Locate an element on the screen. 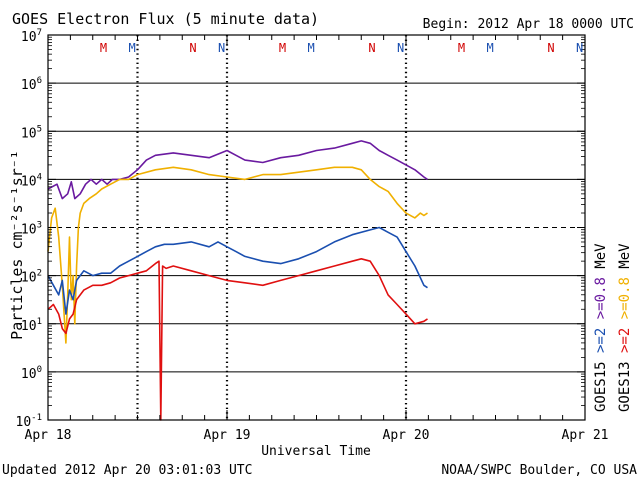 The image size is (640, 480). legend-column: GOES13 >=2 >=0.8 MeV is located at coordinates (625, 327).